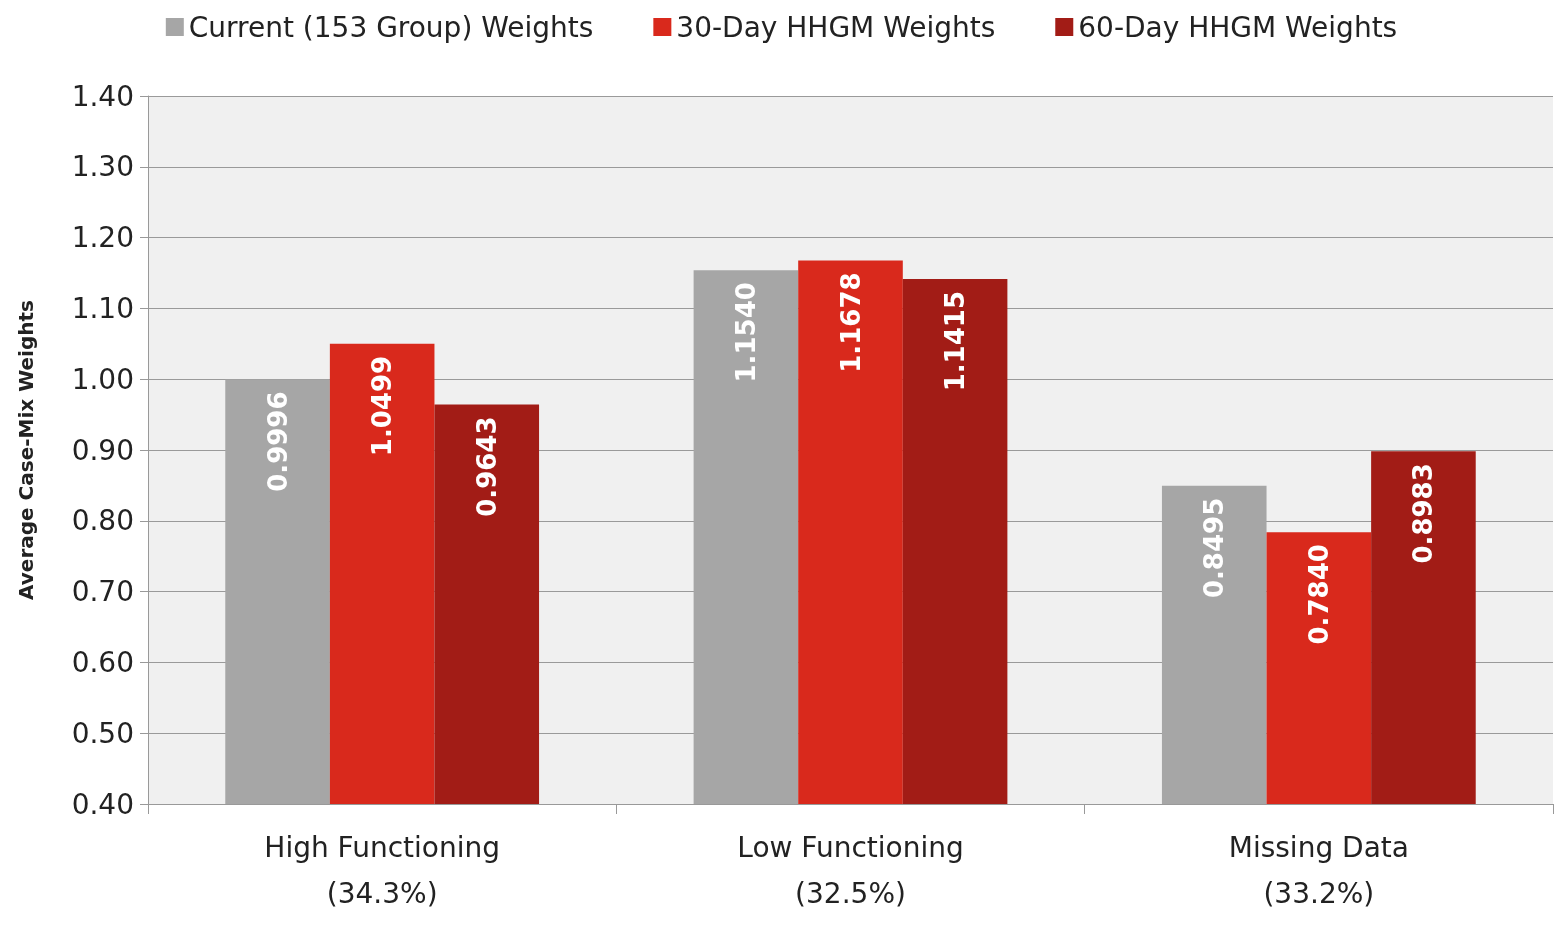  What do you see at coordinates (391, 27) in the screenshot?
I see `legend-label: Current (153 Group) Weights` at bounding box center [391, 27].